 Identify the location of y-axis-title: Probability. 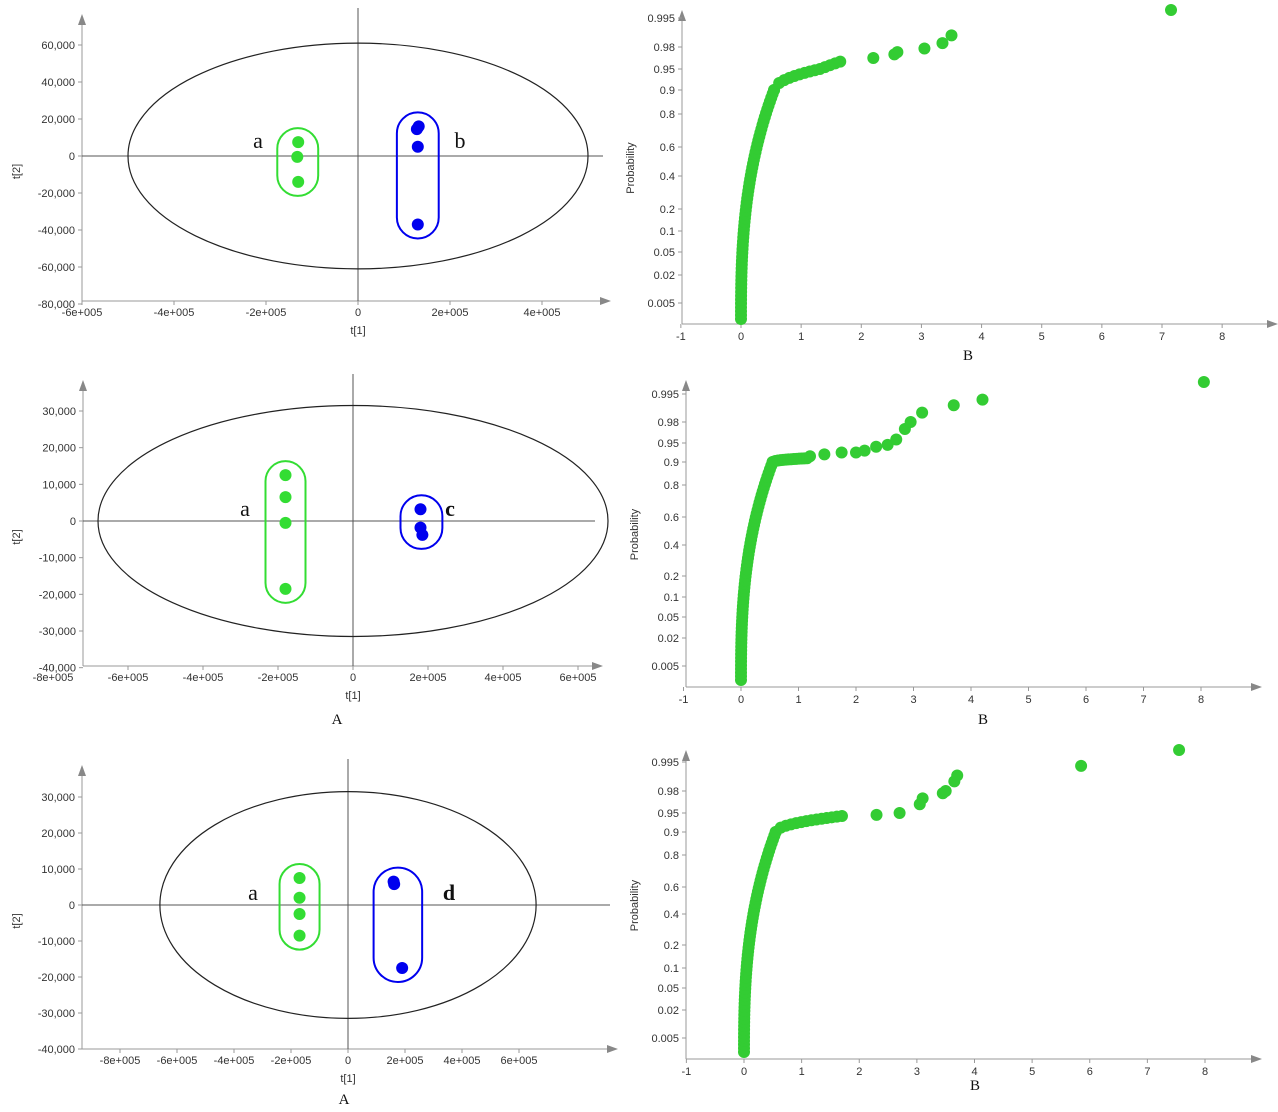
(631, 168).